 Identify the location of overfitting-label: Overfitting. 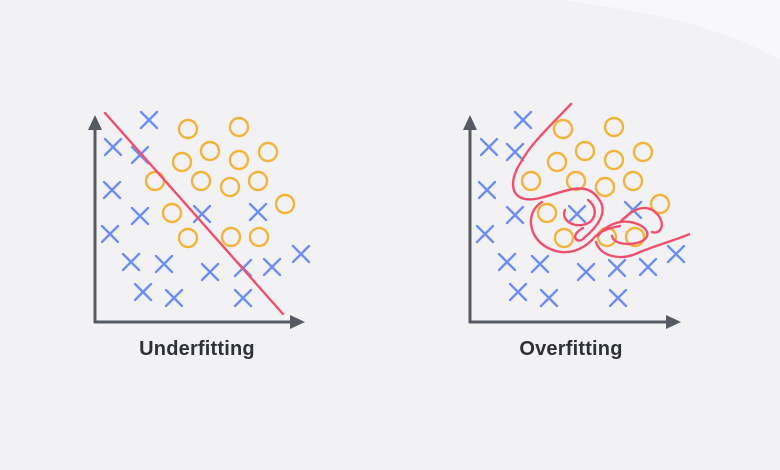
(571, 349).